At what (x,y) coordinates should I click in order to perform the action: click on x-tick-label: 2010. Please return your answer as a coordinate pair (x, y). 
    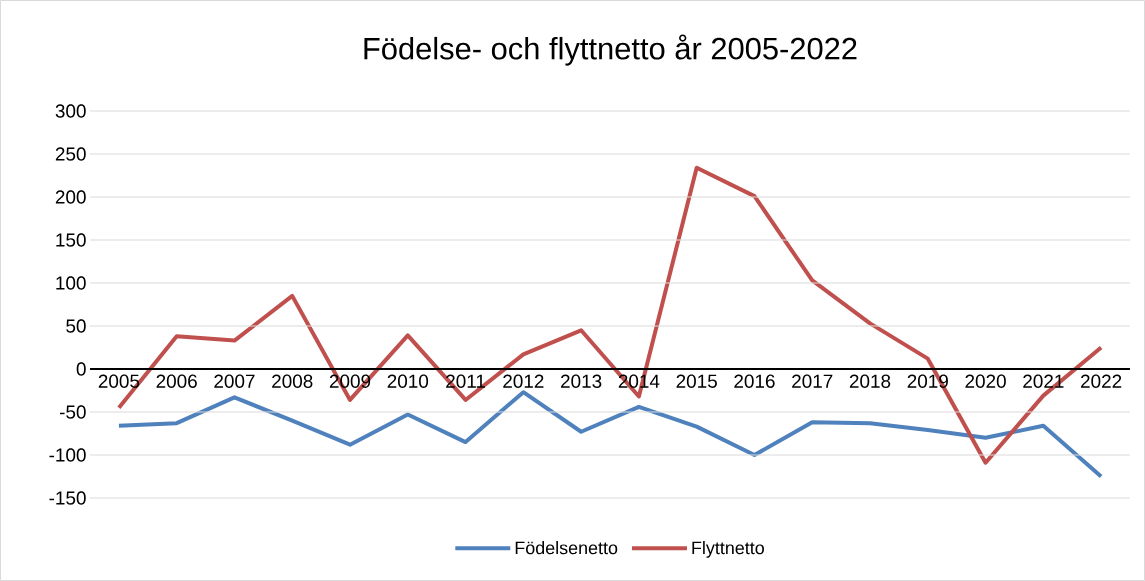
    Looking at the image, I should click on (408, 381).